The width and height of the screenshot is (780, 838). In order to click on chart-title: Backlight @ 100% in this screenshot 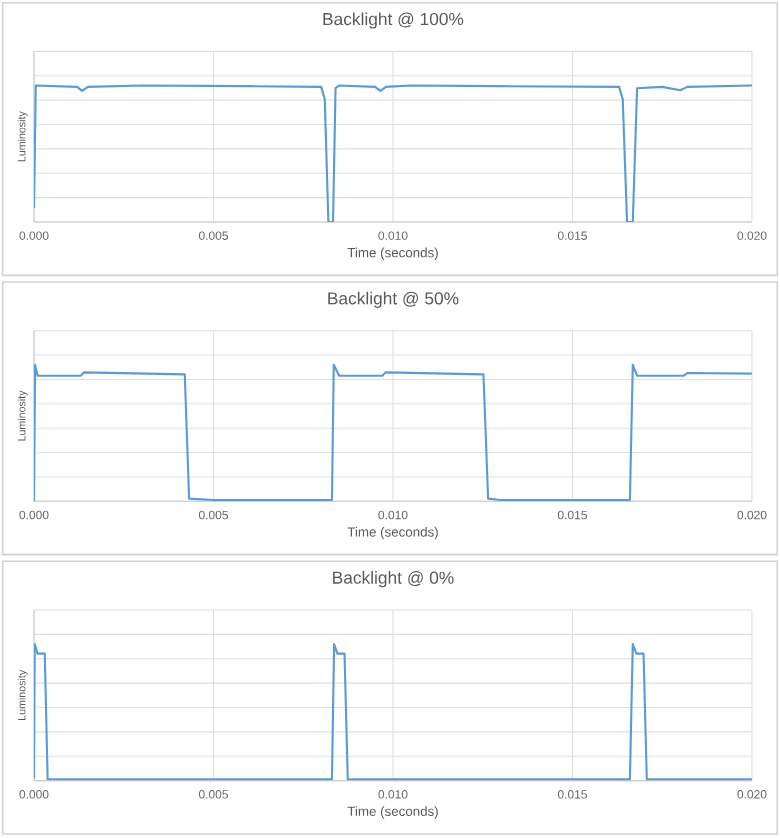, I will do `click(393, 20)`.